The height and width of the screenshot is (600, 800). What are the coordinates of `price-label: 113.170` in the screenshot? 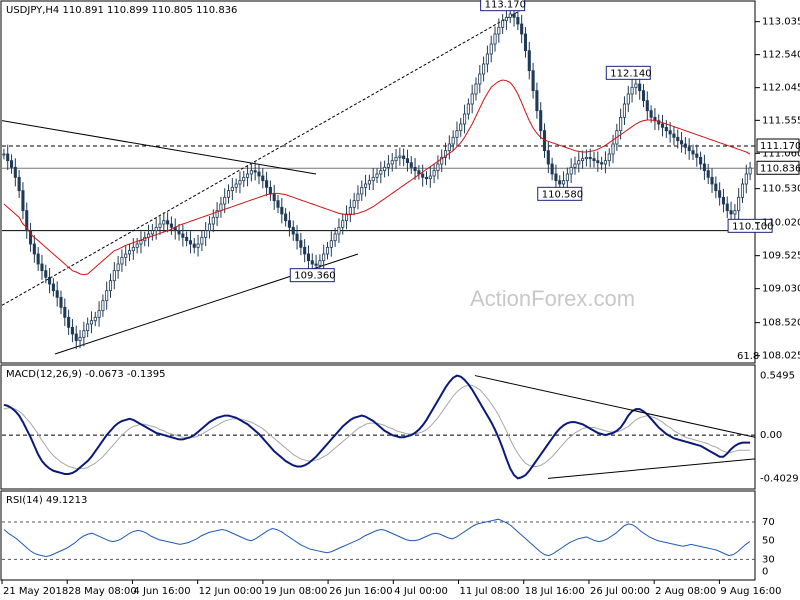 It's located at (505, 5).